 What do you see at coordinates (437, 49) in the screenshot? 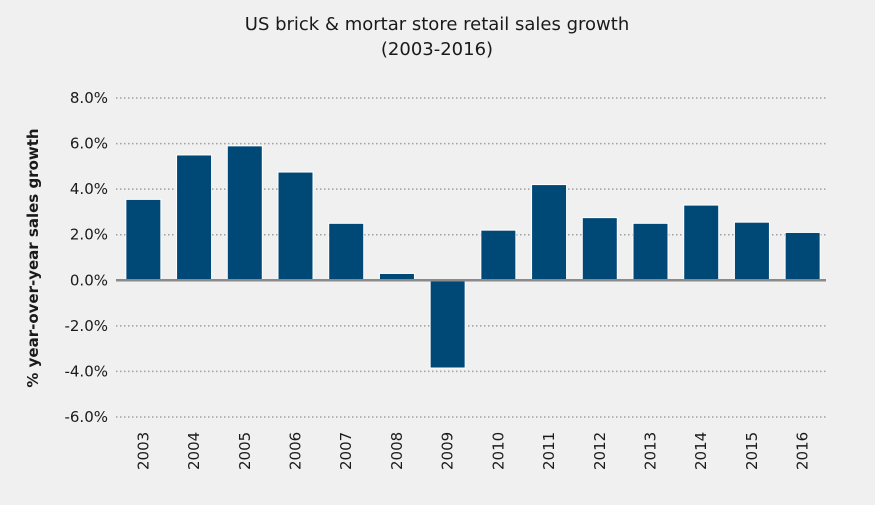
I see `chart-subtitle: (2003-2016)` at bounding box center [437, 49].